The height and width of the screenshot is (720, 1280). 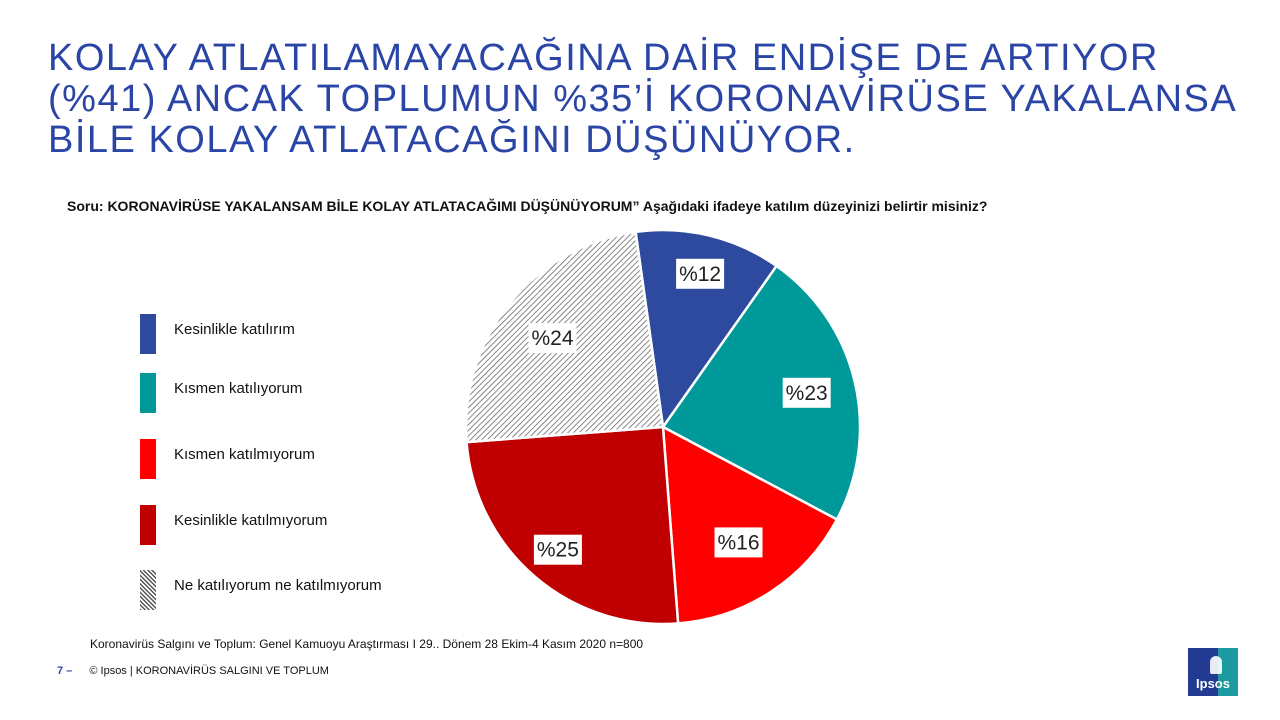 I want to click on legend-item-strongly-disagree: Kesinlikle katılmıyorum, so click(x=330, y=525).